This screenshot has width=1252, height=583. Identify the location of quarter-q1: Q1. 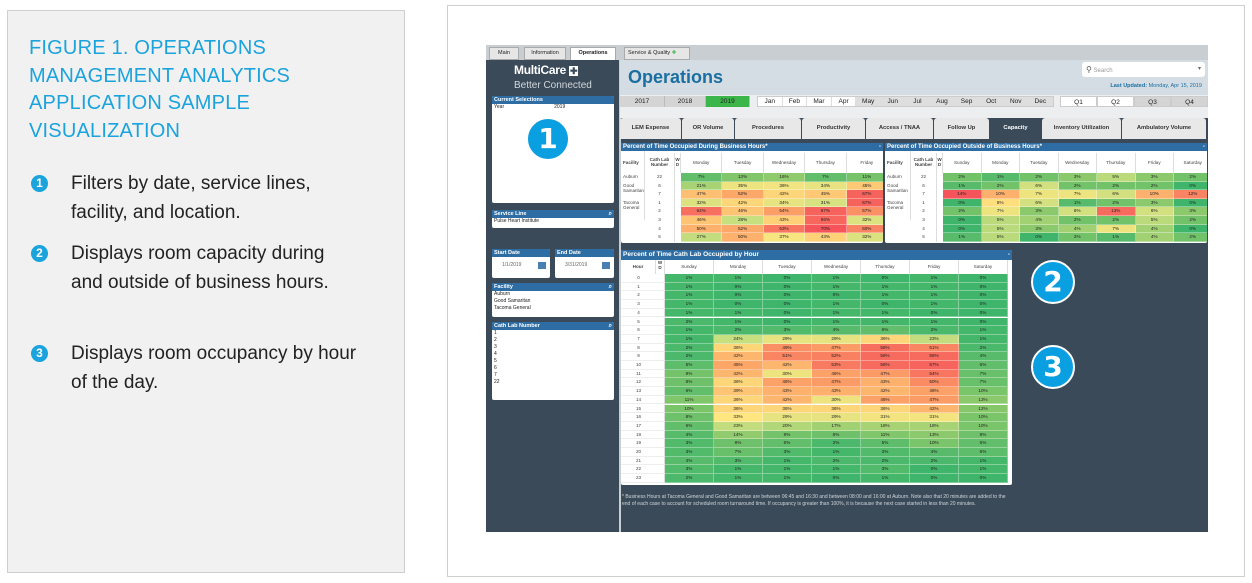
(1078, 101).